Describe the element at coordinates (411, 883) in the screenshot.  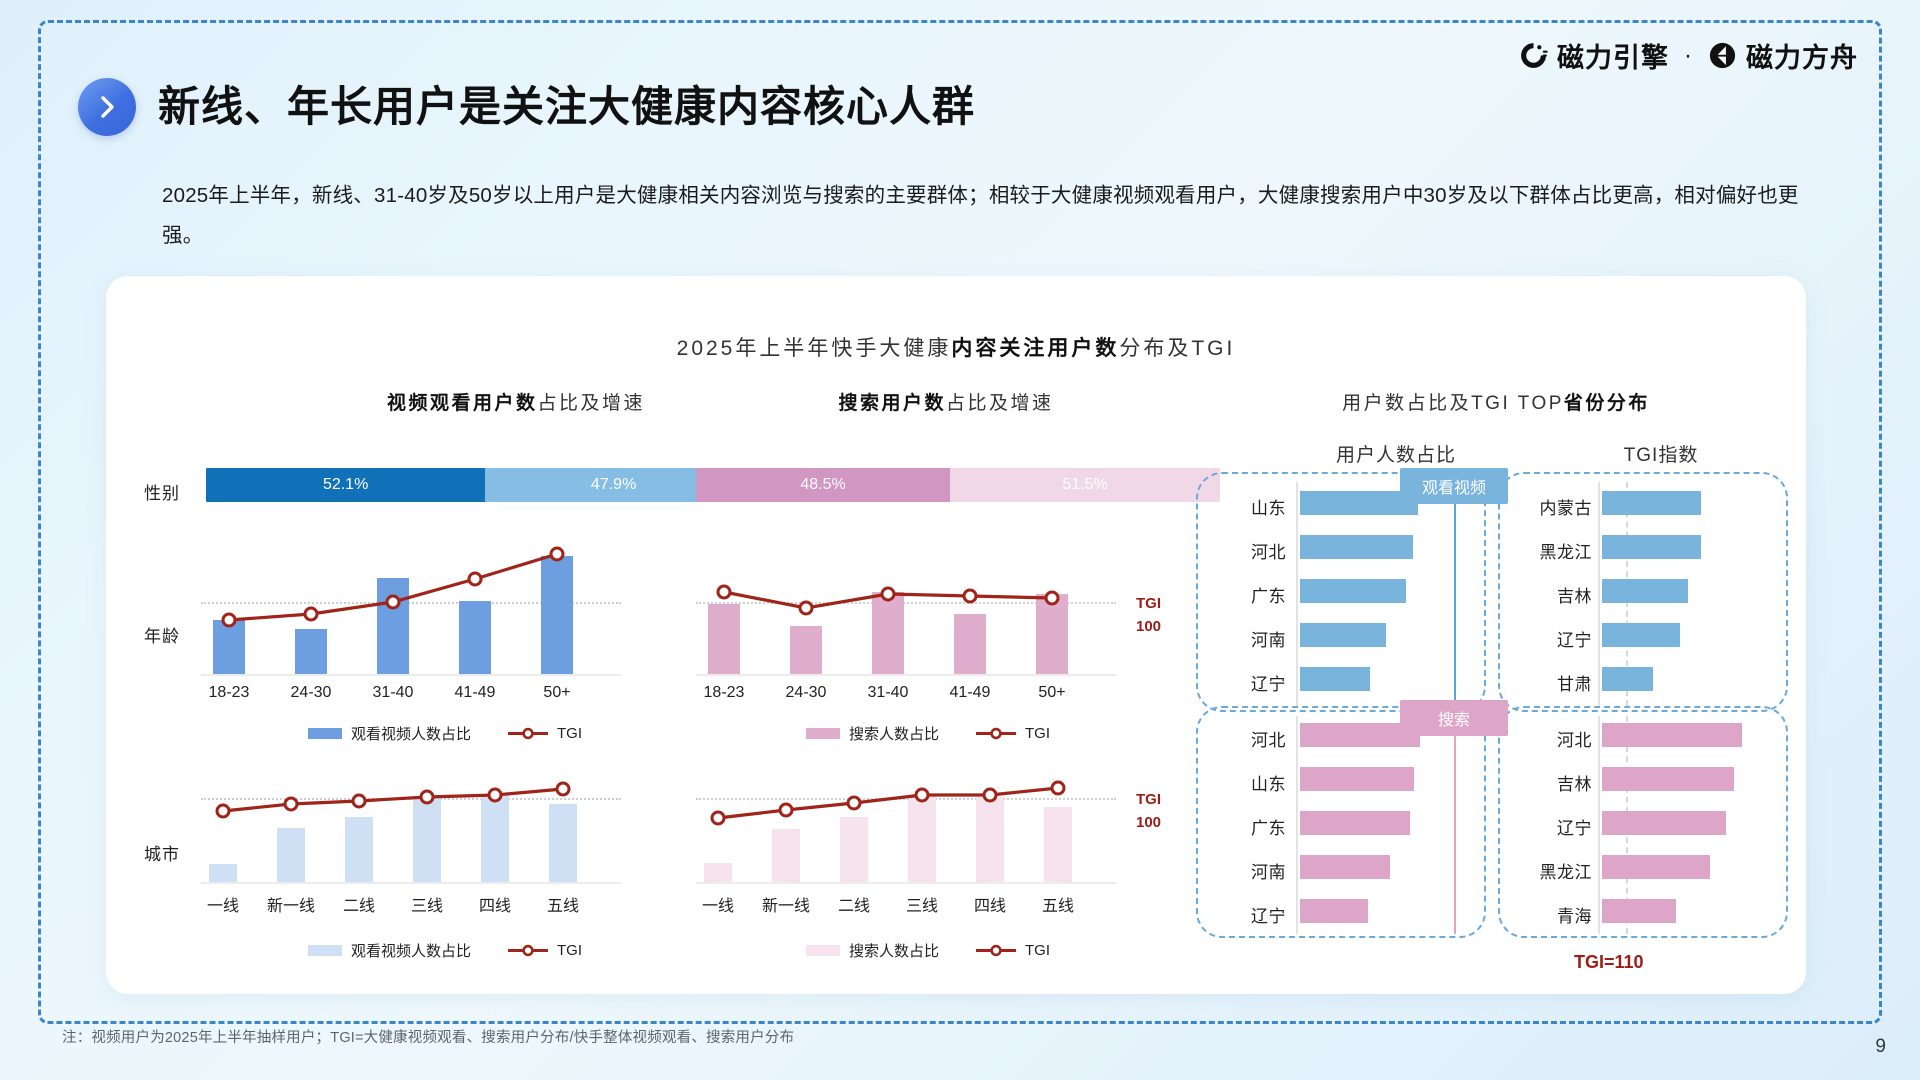
I see `video-city-baseline` at that location.